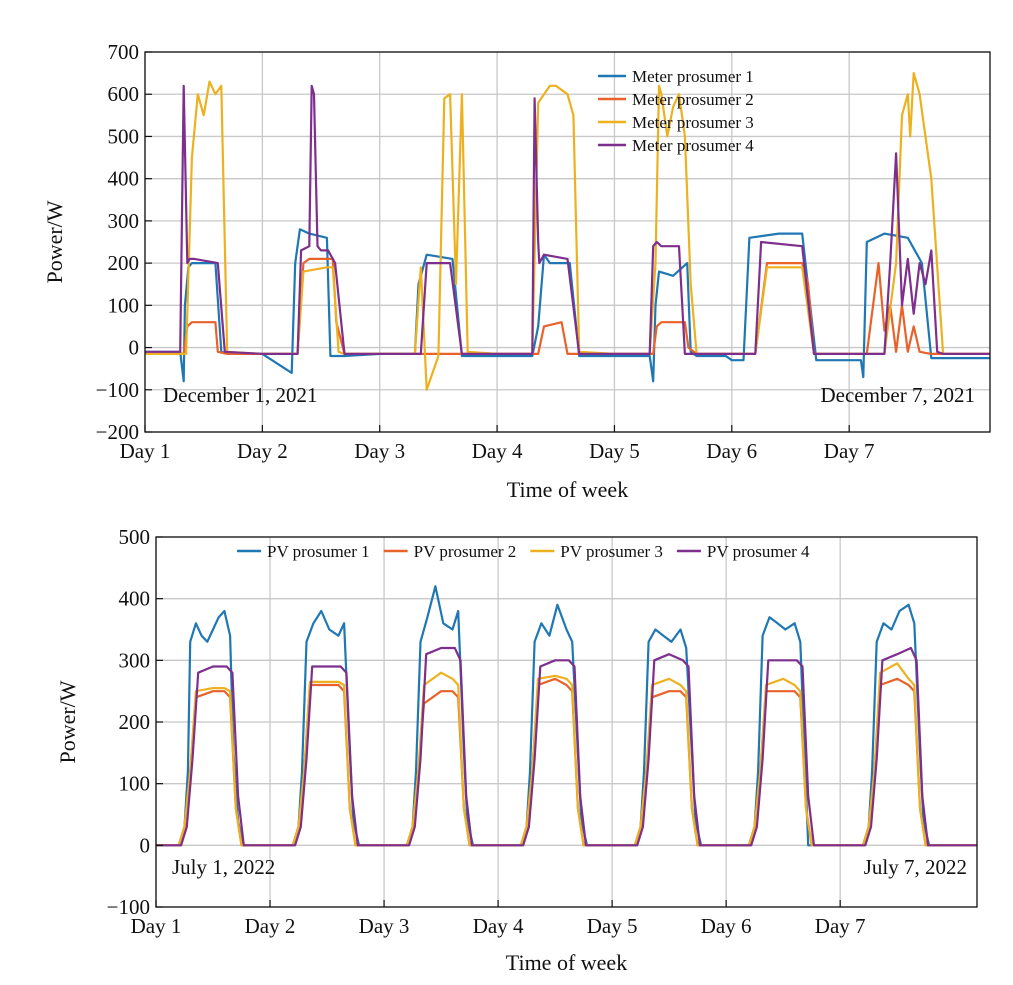 This screenshot has width=1013, height=985. What do you see at coordinates (897, 395) in the screenshot?
I see `date-annotation: December 7, 2021` at bounding box center [897, 395].